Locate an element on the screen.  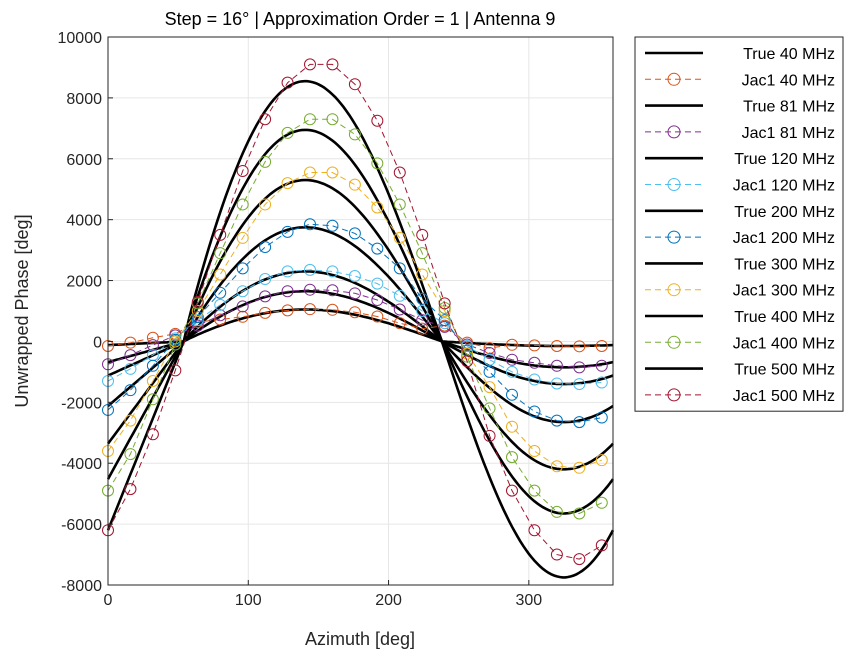
y-axis-label: Unwrapped Phase [deg] is located at coordinates (22, 310).